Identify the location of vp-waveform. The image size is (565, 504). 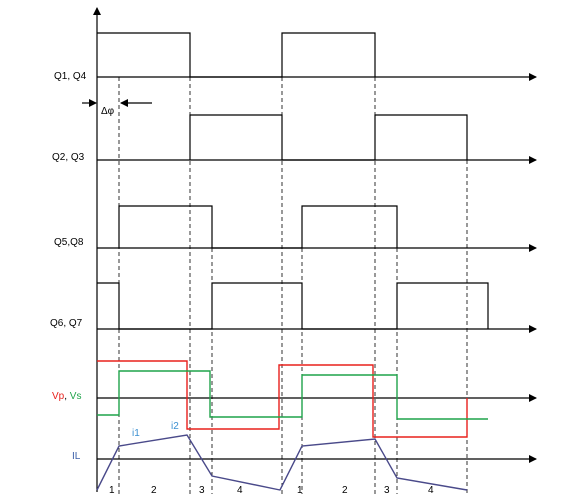
(282, 399).